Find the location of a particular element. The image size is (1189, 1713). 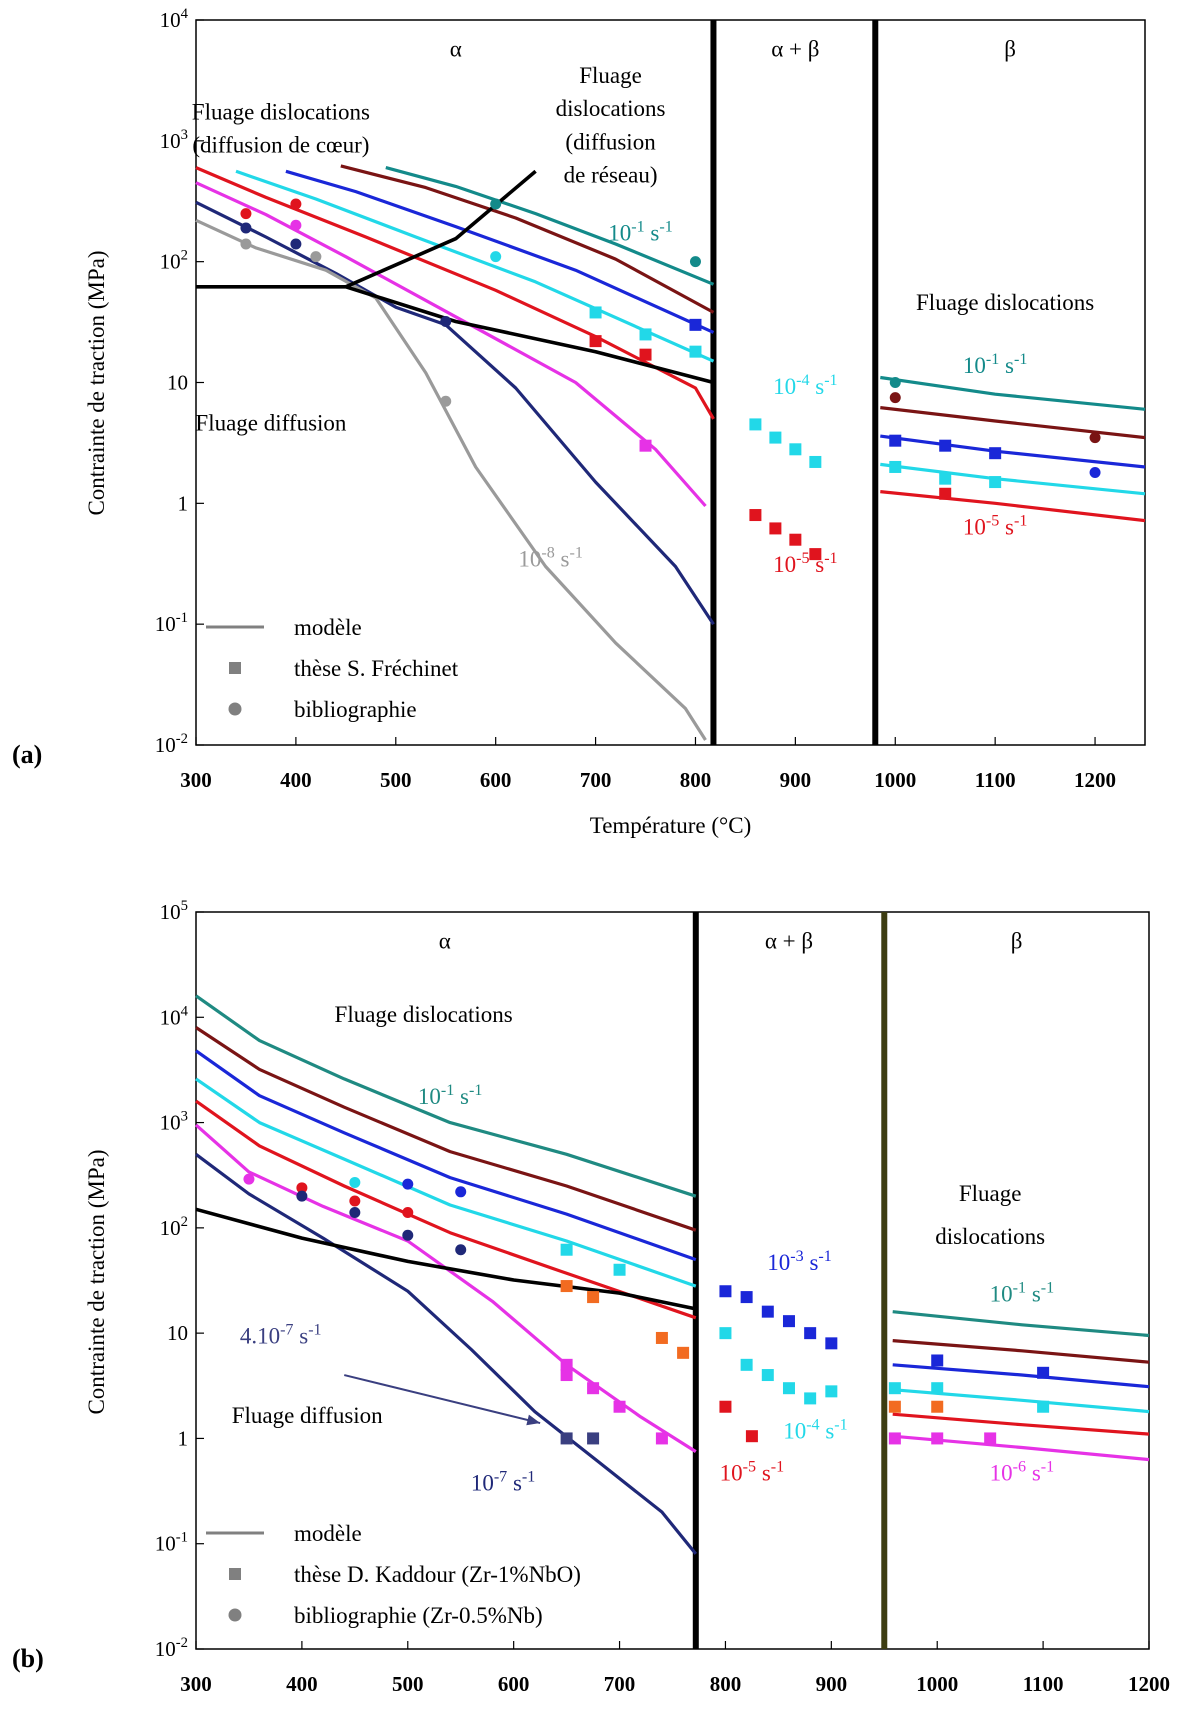

annotation-label: 10-7 s-1 is located at coordinates (503, 1482).